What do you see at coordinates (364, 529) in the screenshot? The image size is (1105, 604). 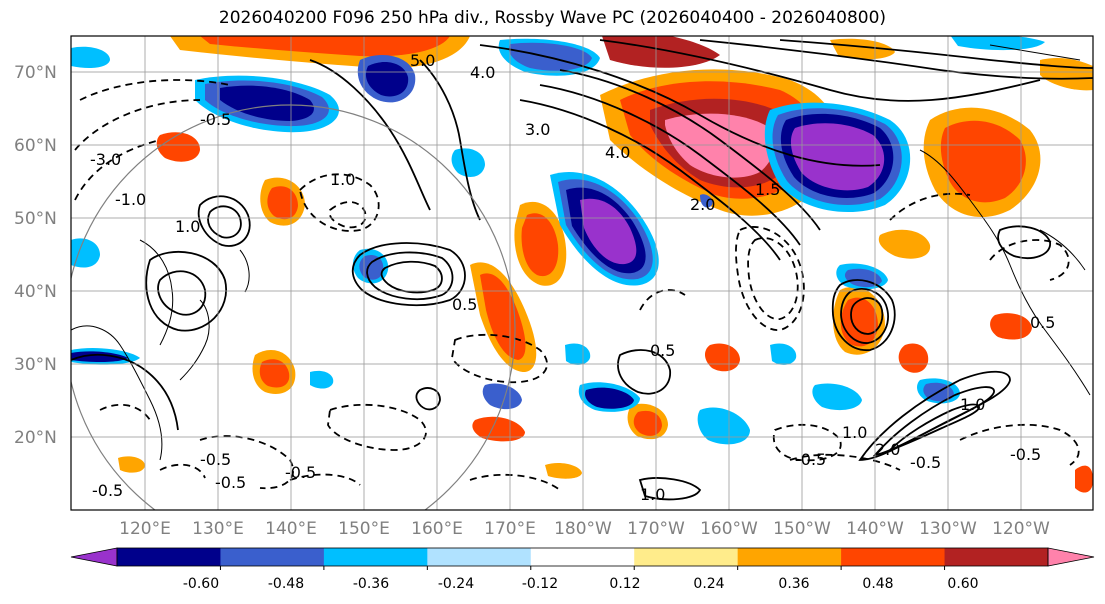 I see `lon-label: 150°E` at bounding box center [364, 529].